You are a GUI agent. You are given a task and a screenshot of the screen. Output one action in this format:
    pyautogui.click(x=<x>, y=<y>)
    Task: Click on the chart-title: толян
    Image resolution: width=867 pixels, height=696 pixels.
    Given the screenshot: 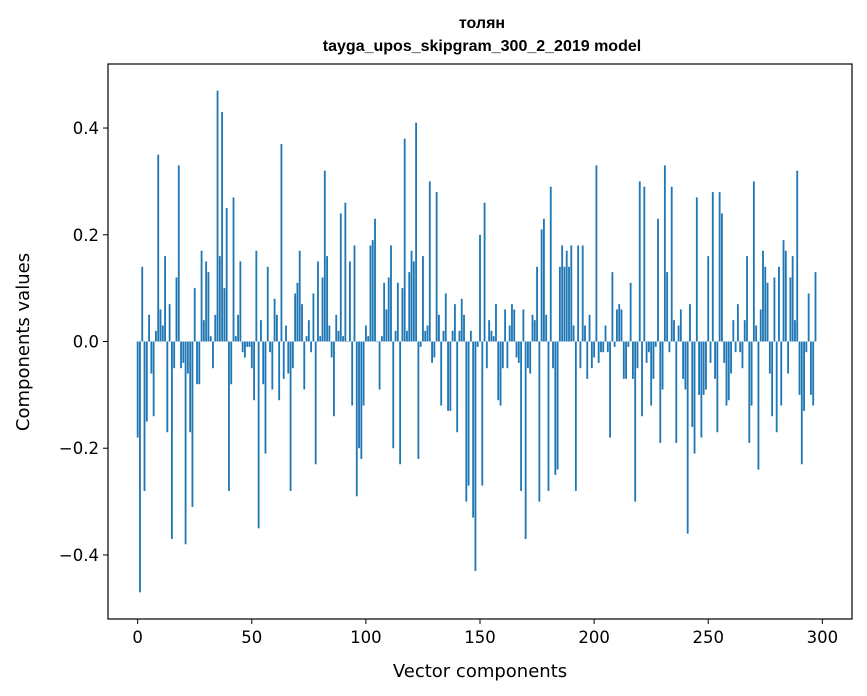 What is the action you would take?
    pyautogui.click(x=482, y=23)
    